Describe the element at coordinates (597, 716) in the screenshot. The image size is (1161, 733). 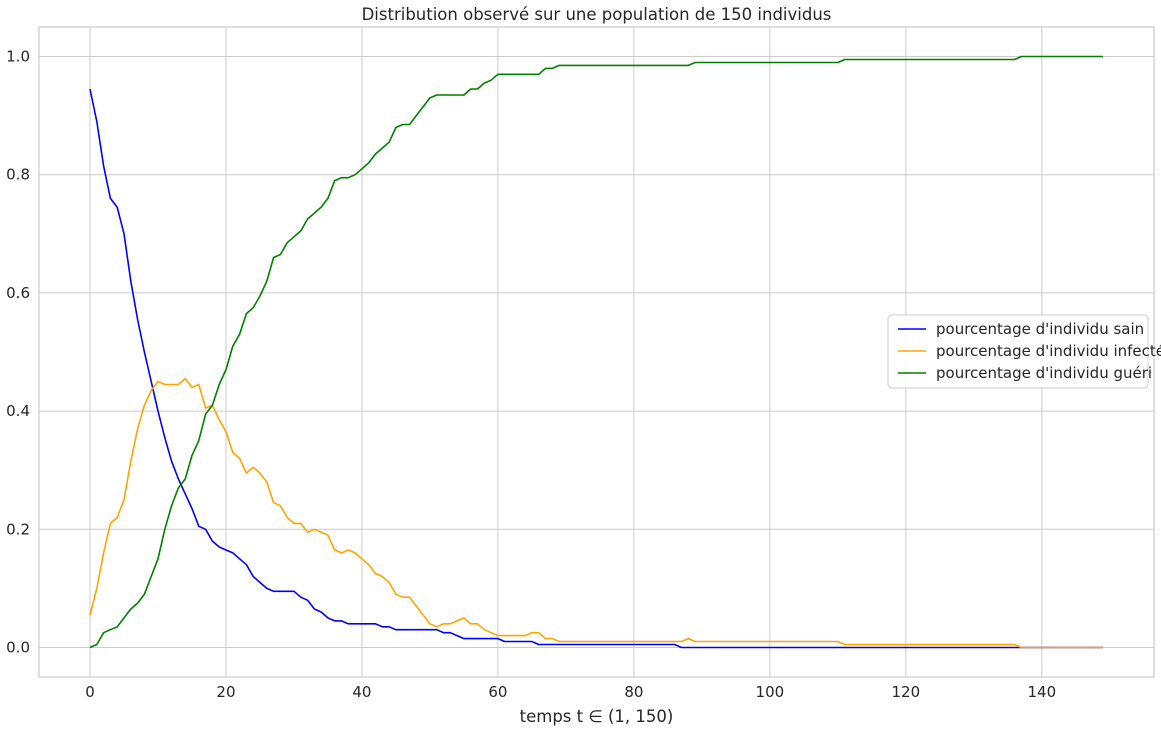
I see `x-axis-label: temps t ∈ (1, 150)` at that location.